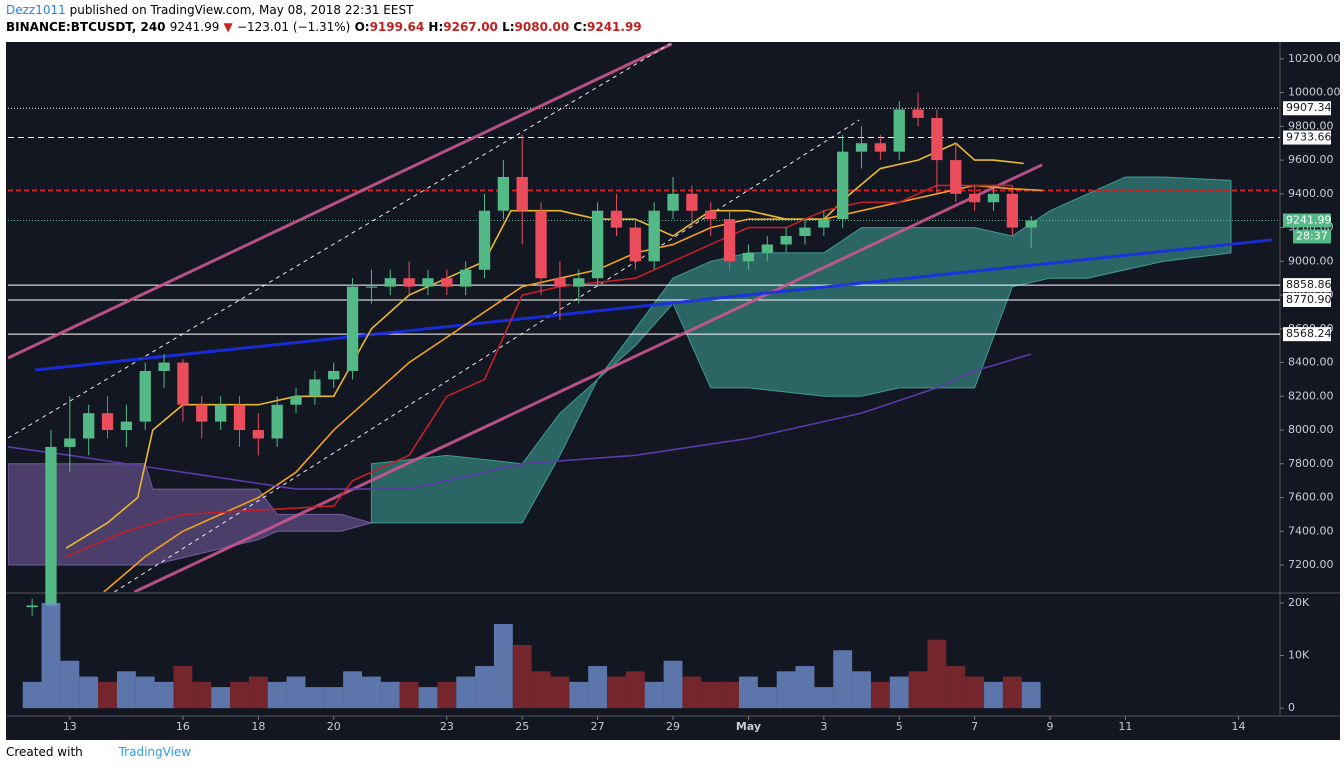 The width and height of the screenshot is (1344, 771). What do you see at coordinates (1309, 137) in the screenshot?
I see `level-label: 9733.66` at bounding box center [1309, 137].